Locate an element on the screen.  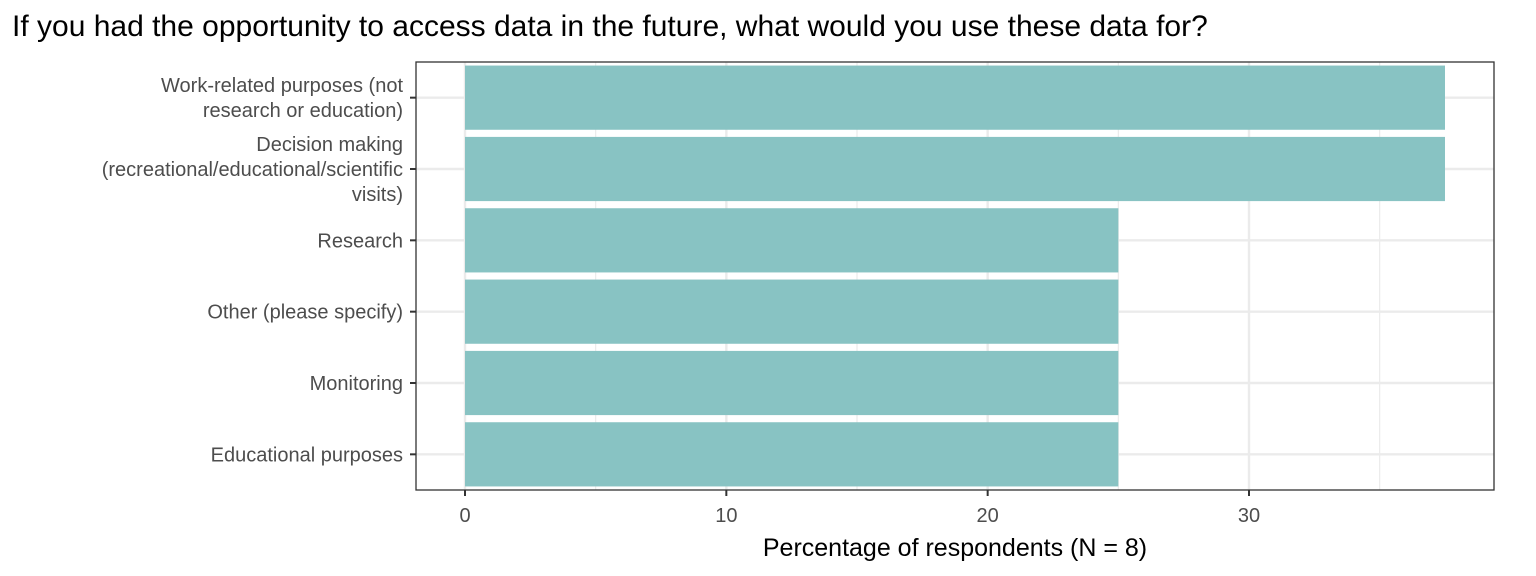
x-axis-title: Percentage of respondents (N = 8) is located at coordinates (955, 548).